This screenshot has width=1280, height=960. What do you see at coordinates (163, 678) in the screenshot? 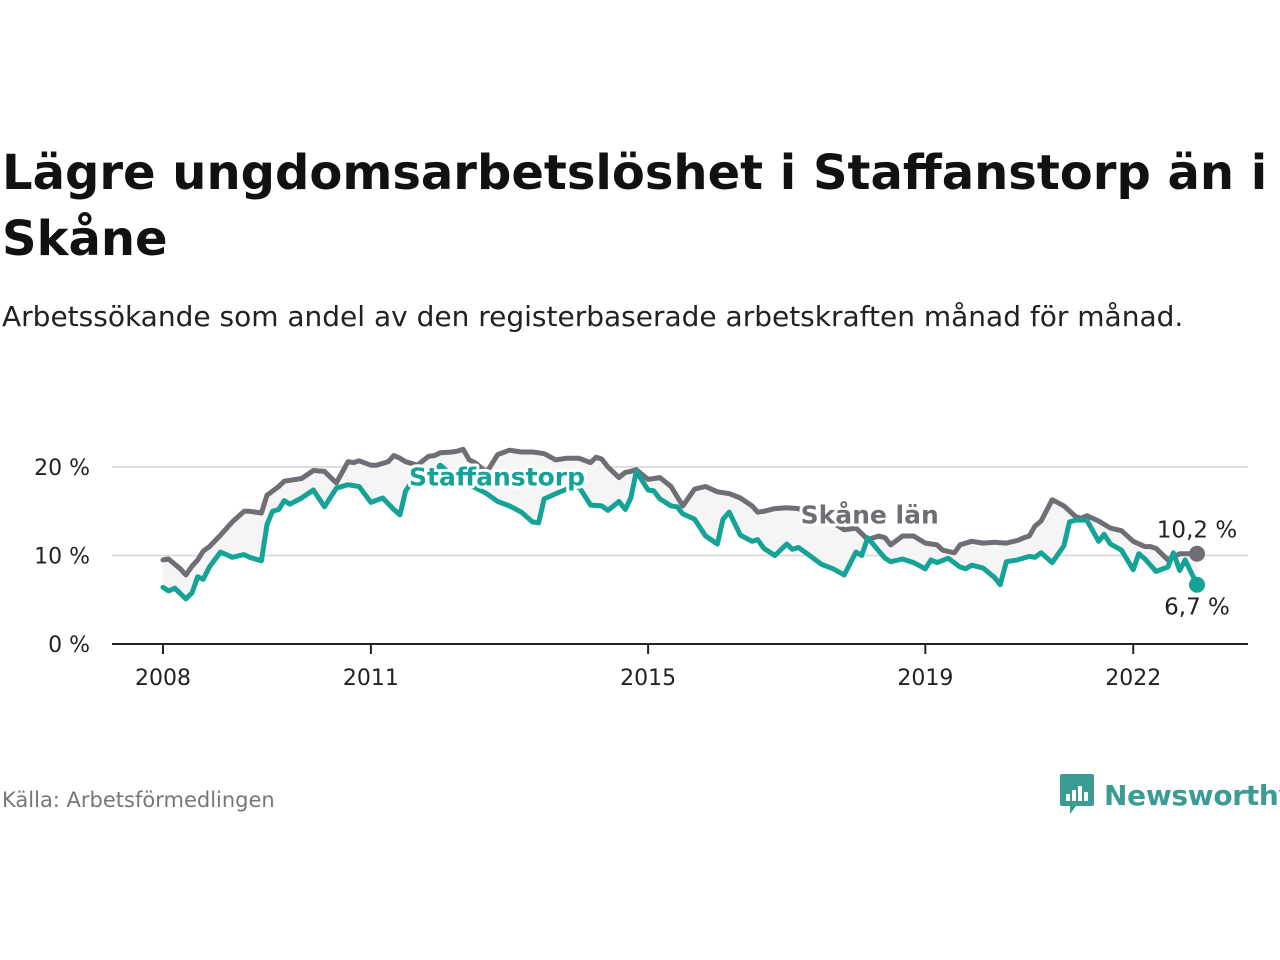
I see `x-tick-label: 2008` at bounding box center [163, 678].